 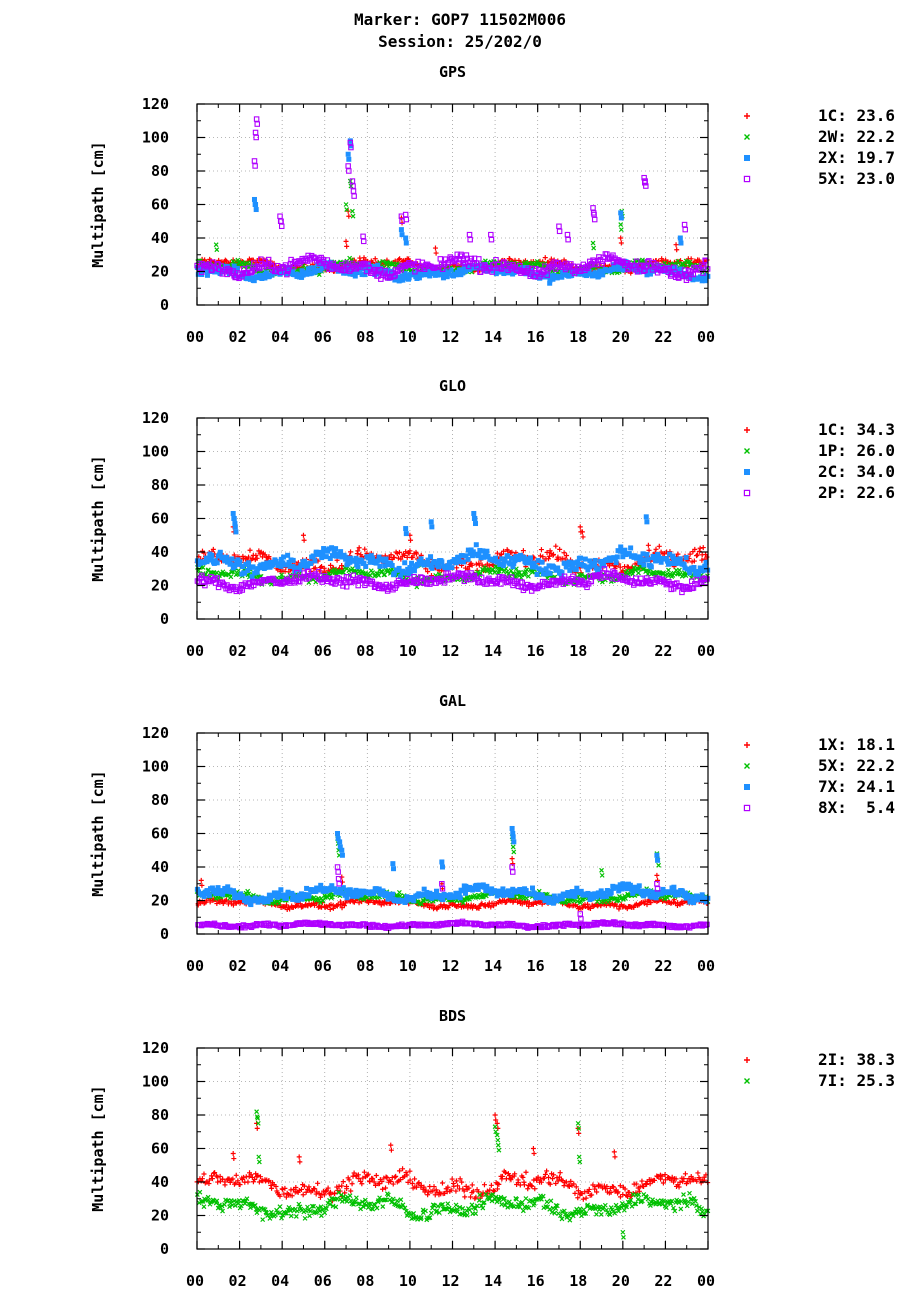 What do you see at coordinates (280, 651) in the screenshot?
I see `x-tick-label: 04` at bounding box center [280, 651].